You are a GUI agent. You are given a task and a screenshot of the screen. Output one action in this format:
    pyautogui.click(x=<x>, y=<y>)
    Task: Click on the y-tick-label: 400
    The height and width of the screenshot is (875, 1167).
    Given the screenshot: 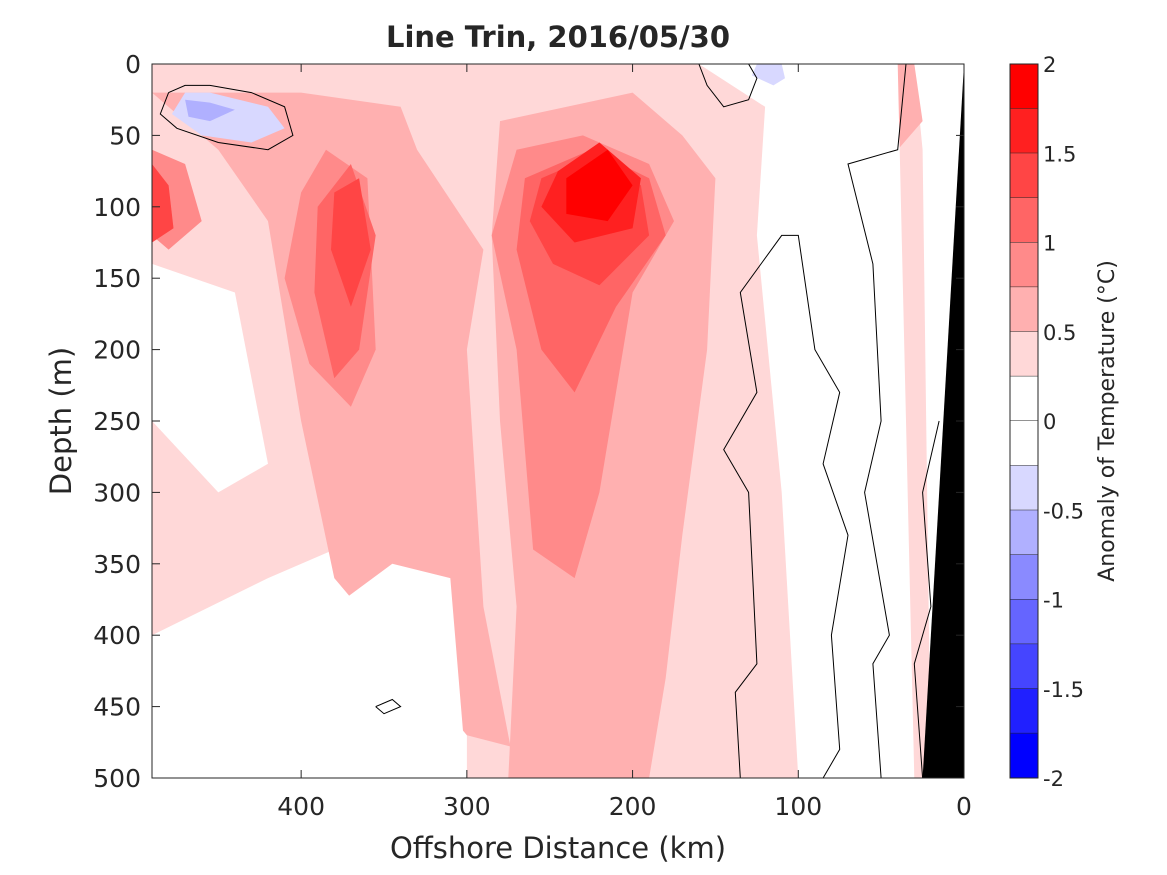 What is the action you would take?
    pyautogui.click(x=117, y=635)
    